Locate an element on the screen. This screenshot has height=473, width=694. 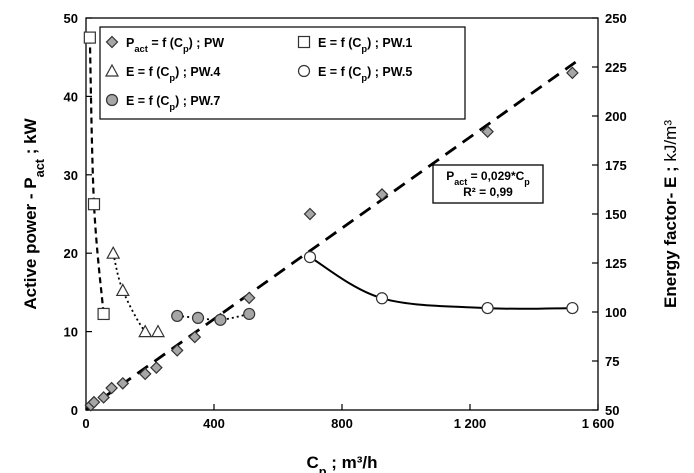
x-tick-label: 1 600 is located at coordinates (598, 423).